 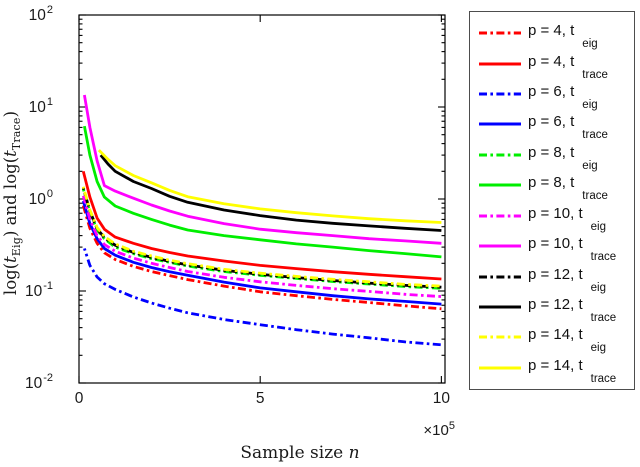 I want to click on y-axis-label: log(tEig) and log(tTrace), so click(x=13, y=203).